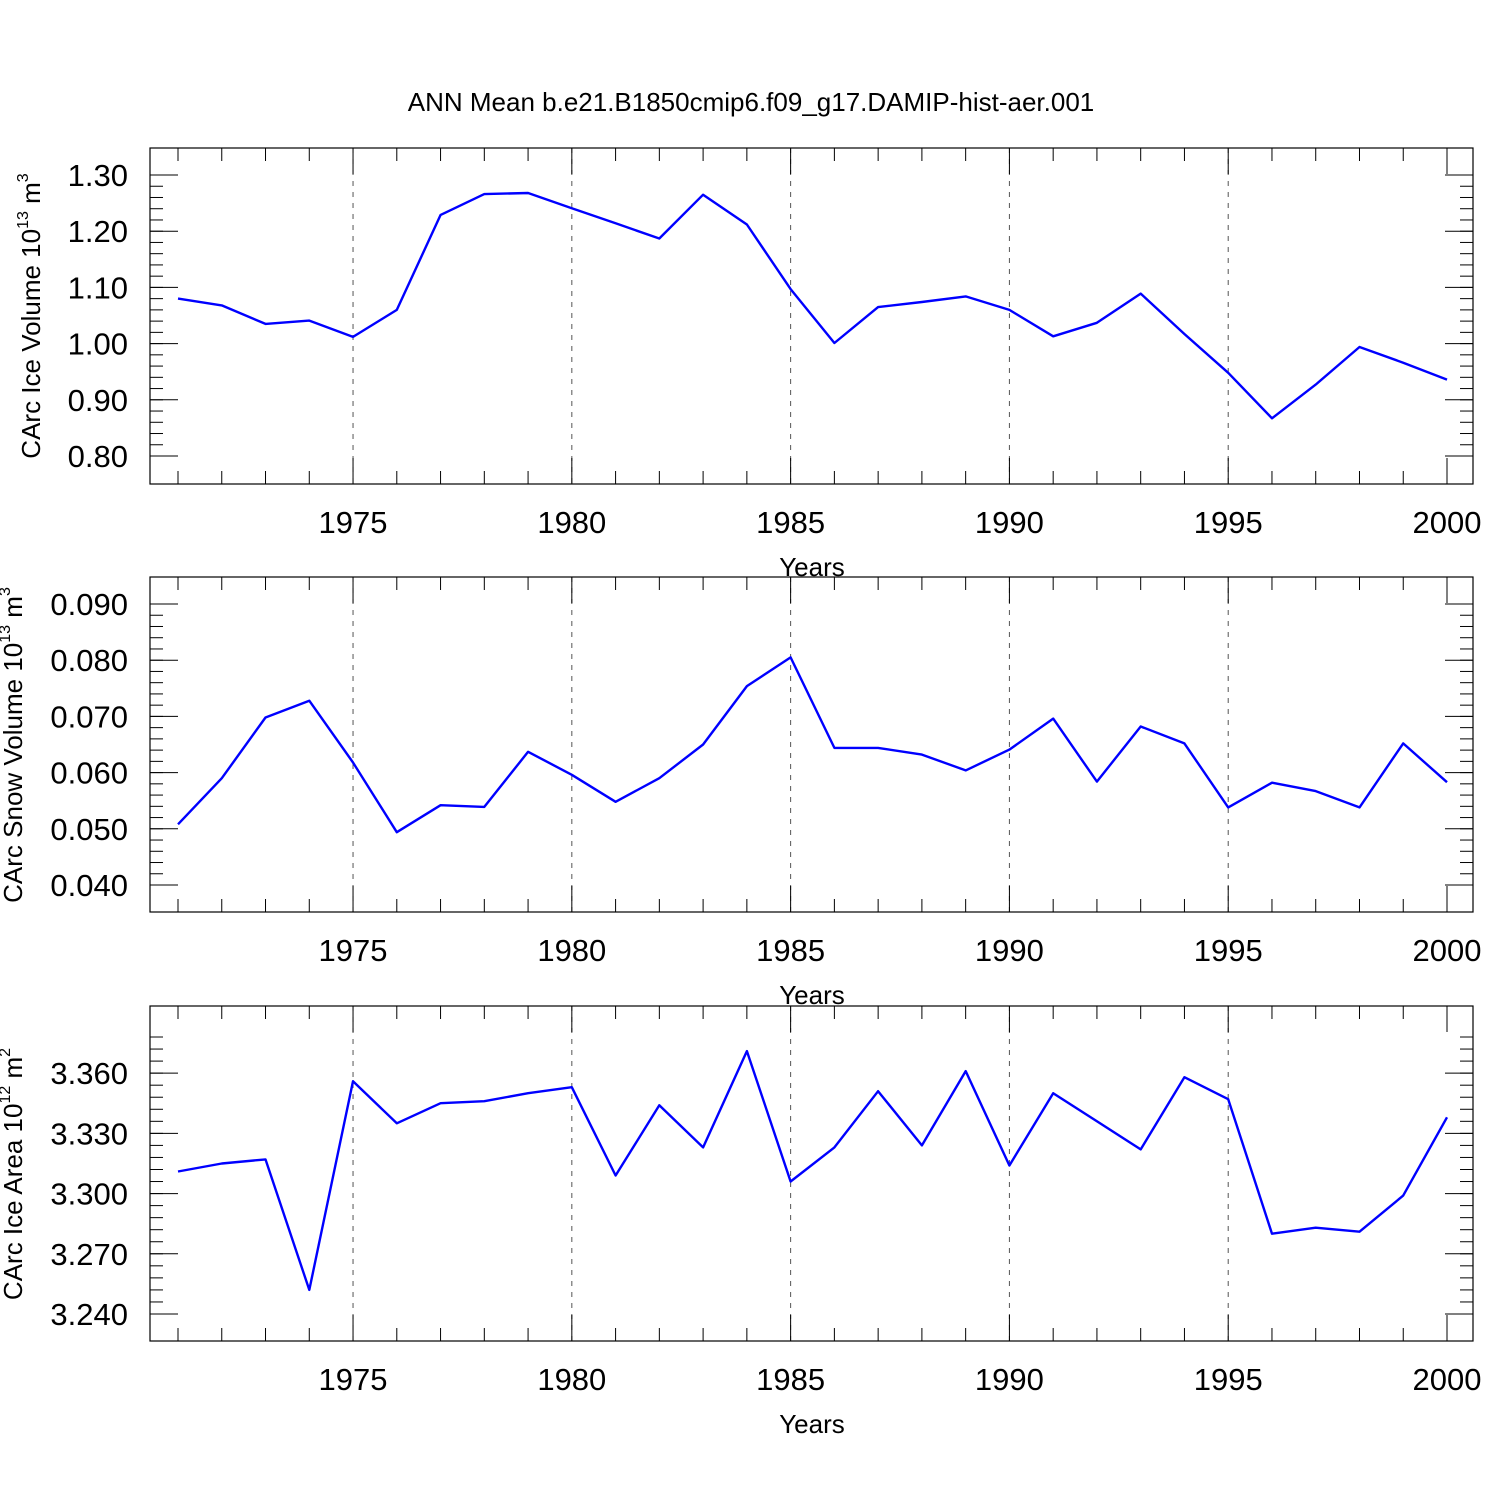 Image resolution: width=1500 pixels, height=1500 pixels. I want to click on y-tick-label: 3.270, so click(89, 1254).